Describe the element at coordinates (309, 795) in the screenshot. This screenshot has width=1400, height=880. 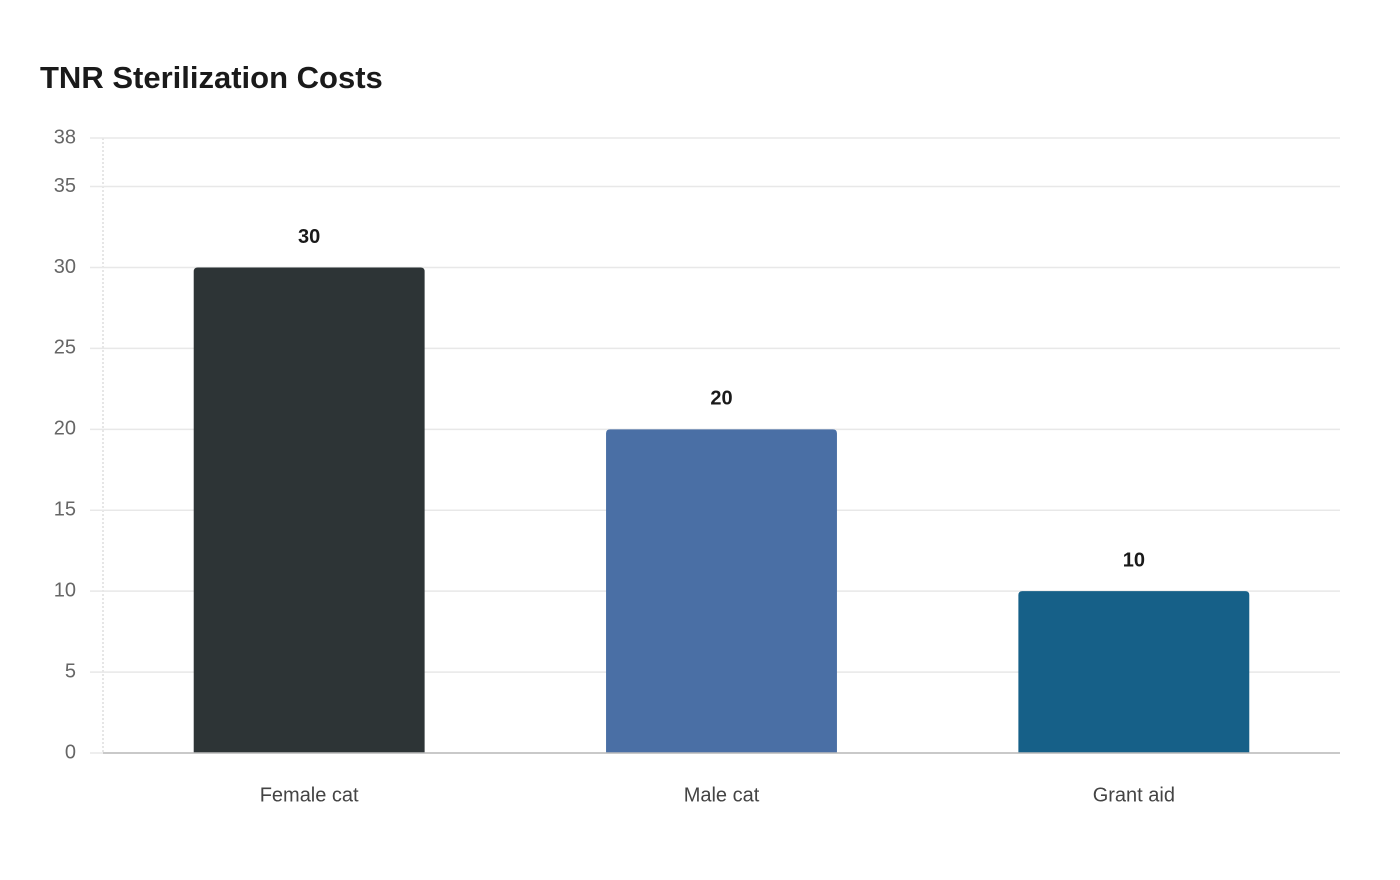
I see `x-tick-label: Female cat` at that location.